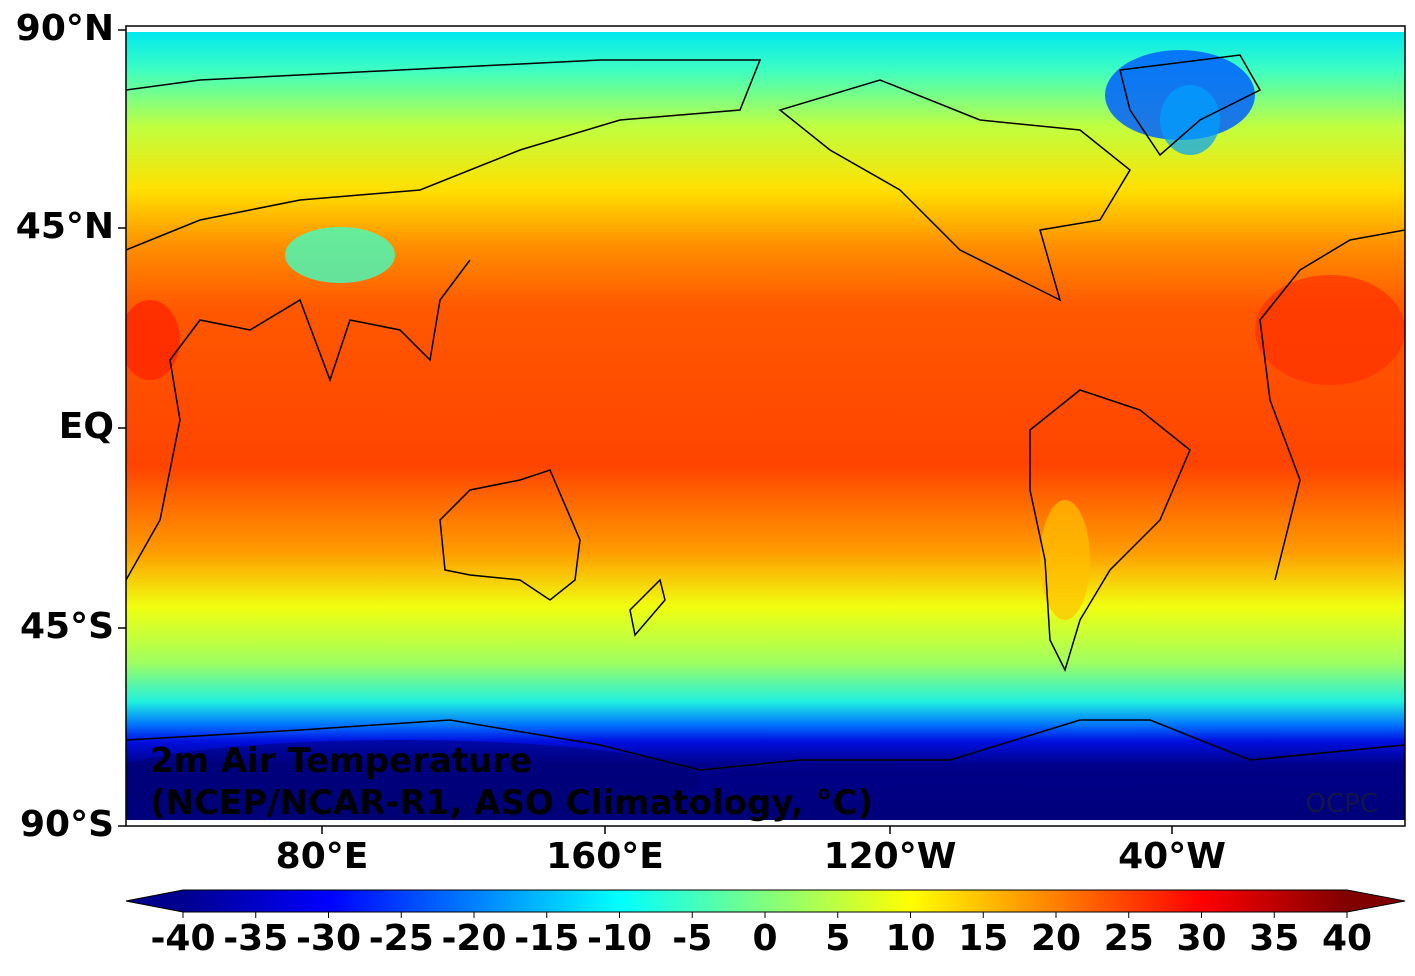 The image size is (1415, 976). What do you see at coordinates (511, 803) in the screenshot?
I see `map-subtitle: (NCEP/NCAR-R1, ASO Climatology, °C)` at bounding box center [511, 803].